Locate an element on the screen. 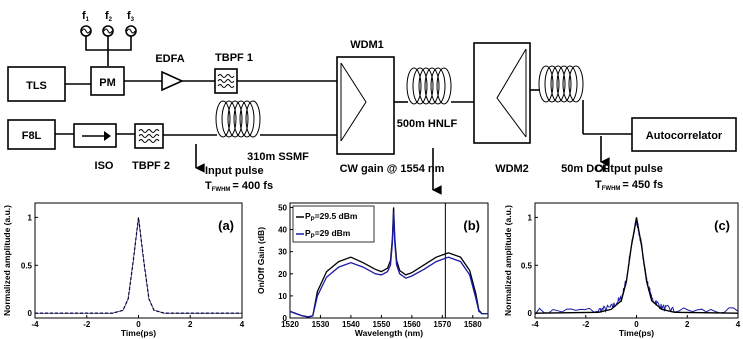 The width and height of the screenshot is (743, 339). x-tick-label: 1530 is located at coordinates (321, 324).